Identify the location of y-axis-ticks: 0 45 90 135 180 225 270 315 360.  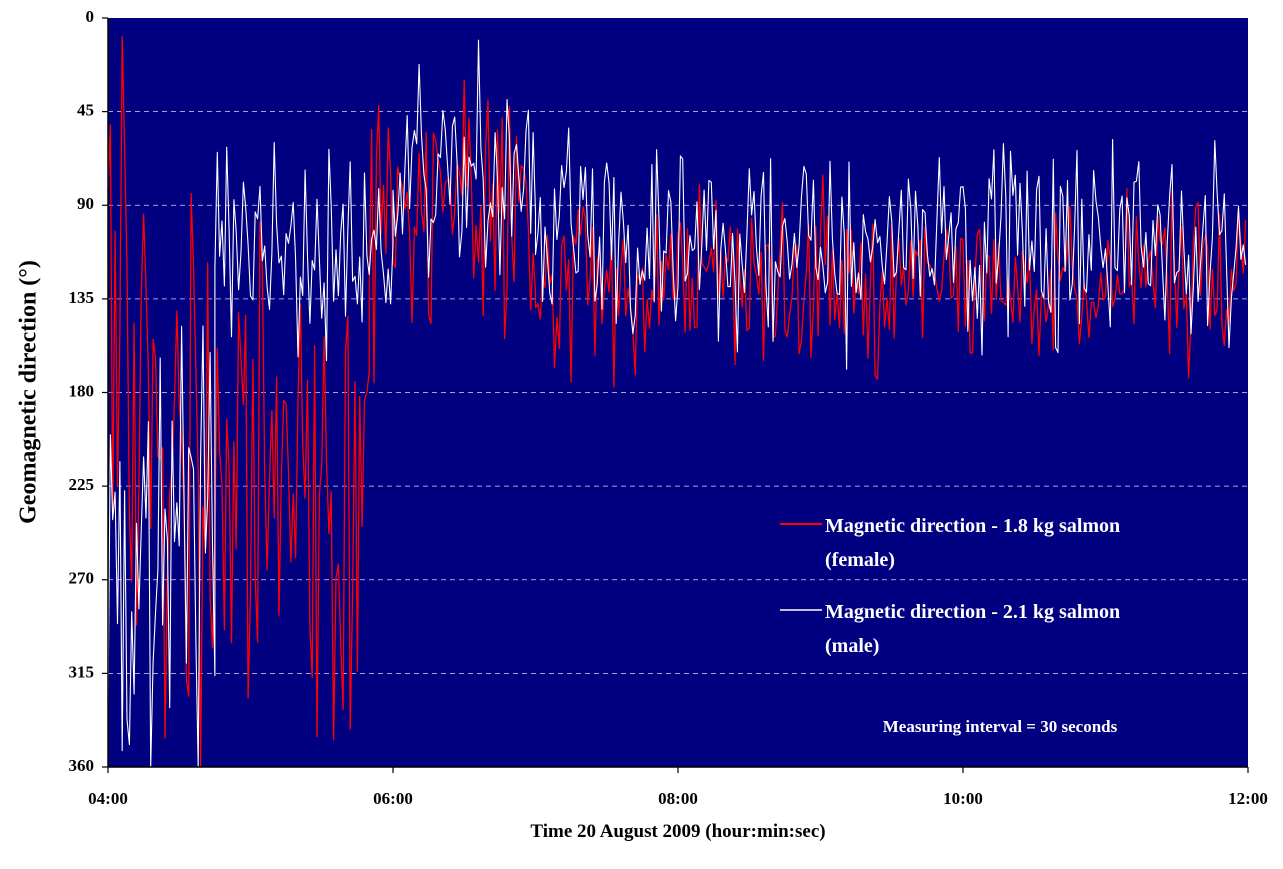
(88, 391).